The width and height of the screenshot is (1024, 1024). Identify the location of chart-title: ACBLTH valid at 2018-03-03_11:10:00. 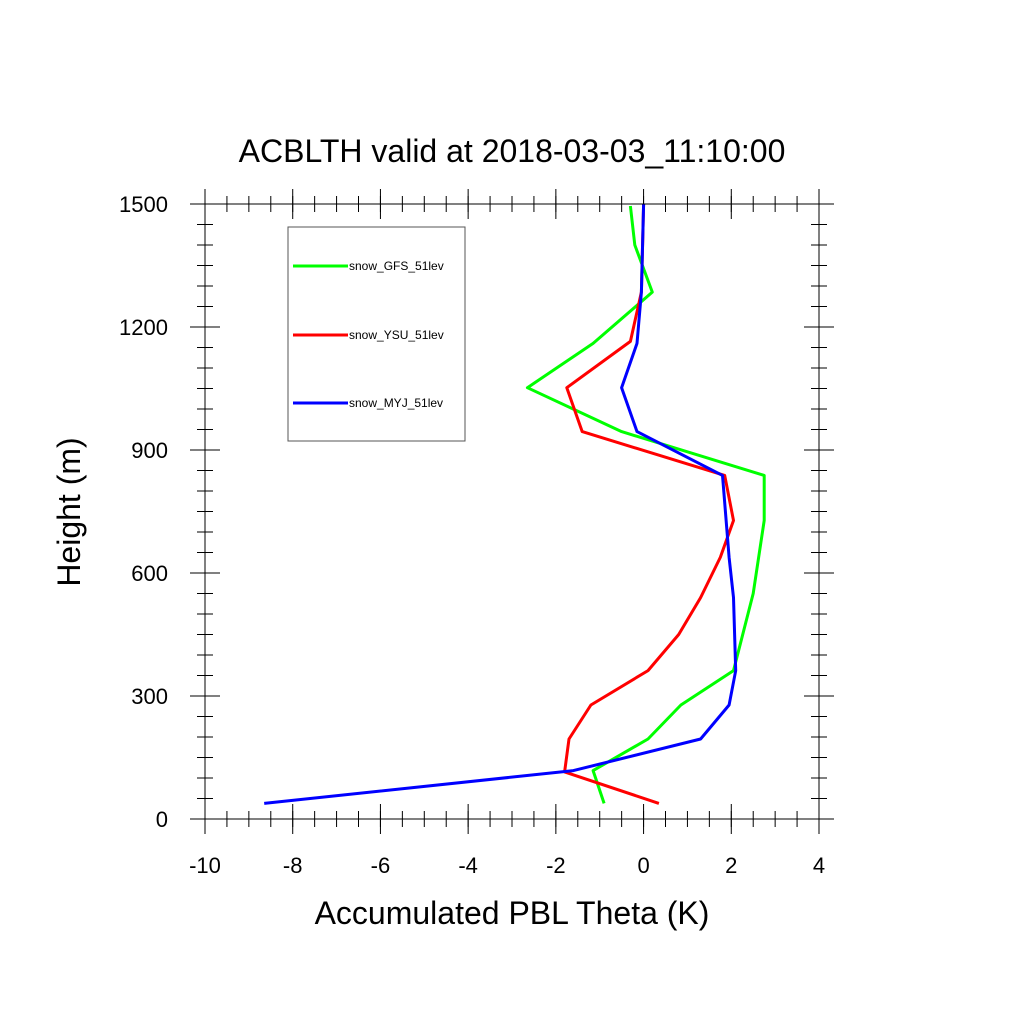
(512, 151).